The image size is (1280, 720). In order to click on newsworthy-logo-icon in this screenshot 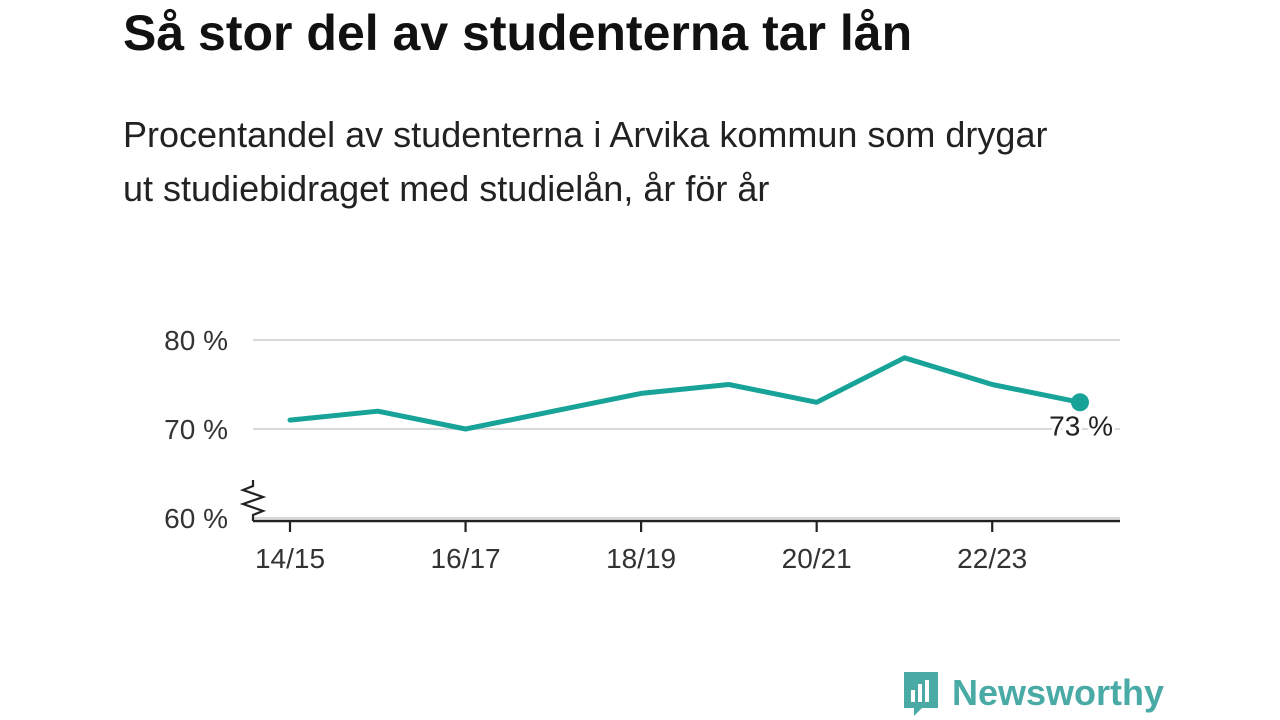, I will do `click(921, 694)`.